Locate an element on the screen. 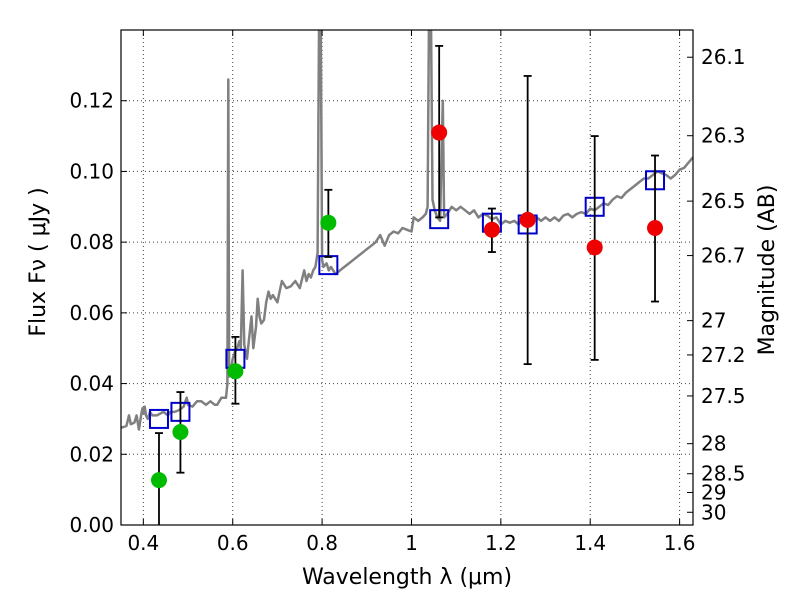  right-axis-label: Magnitude (AB) is located at coordinates (767, 270).